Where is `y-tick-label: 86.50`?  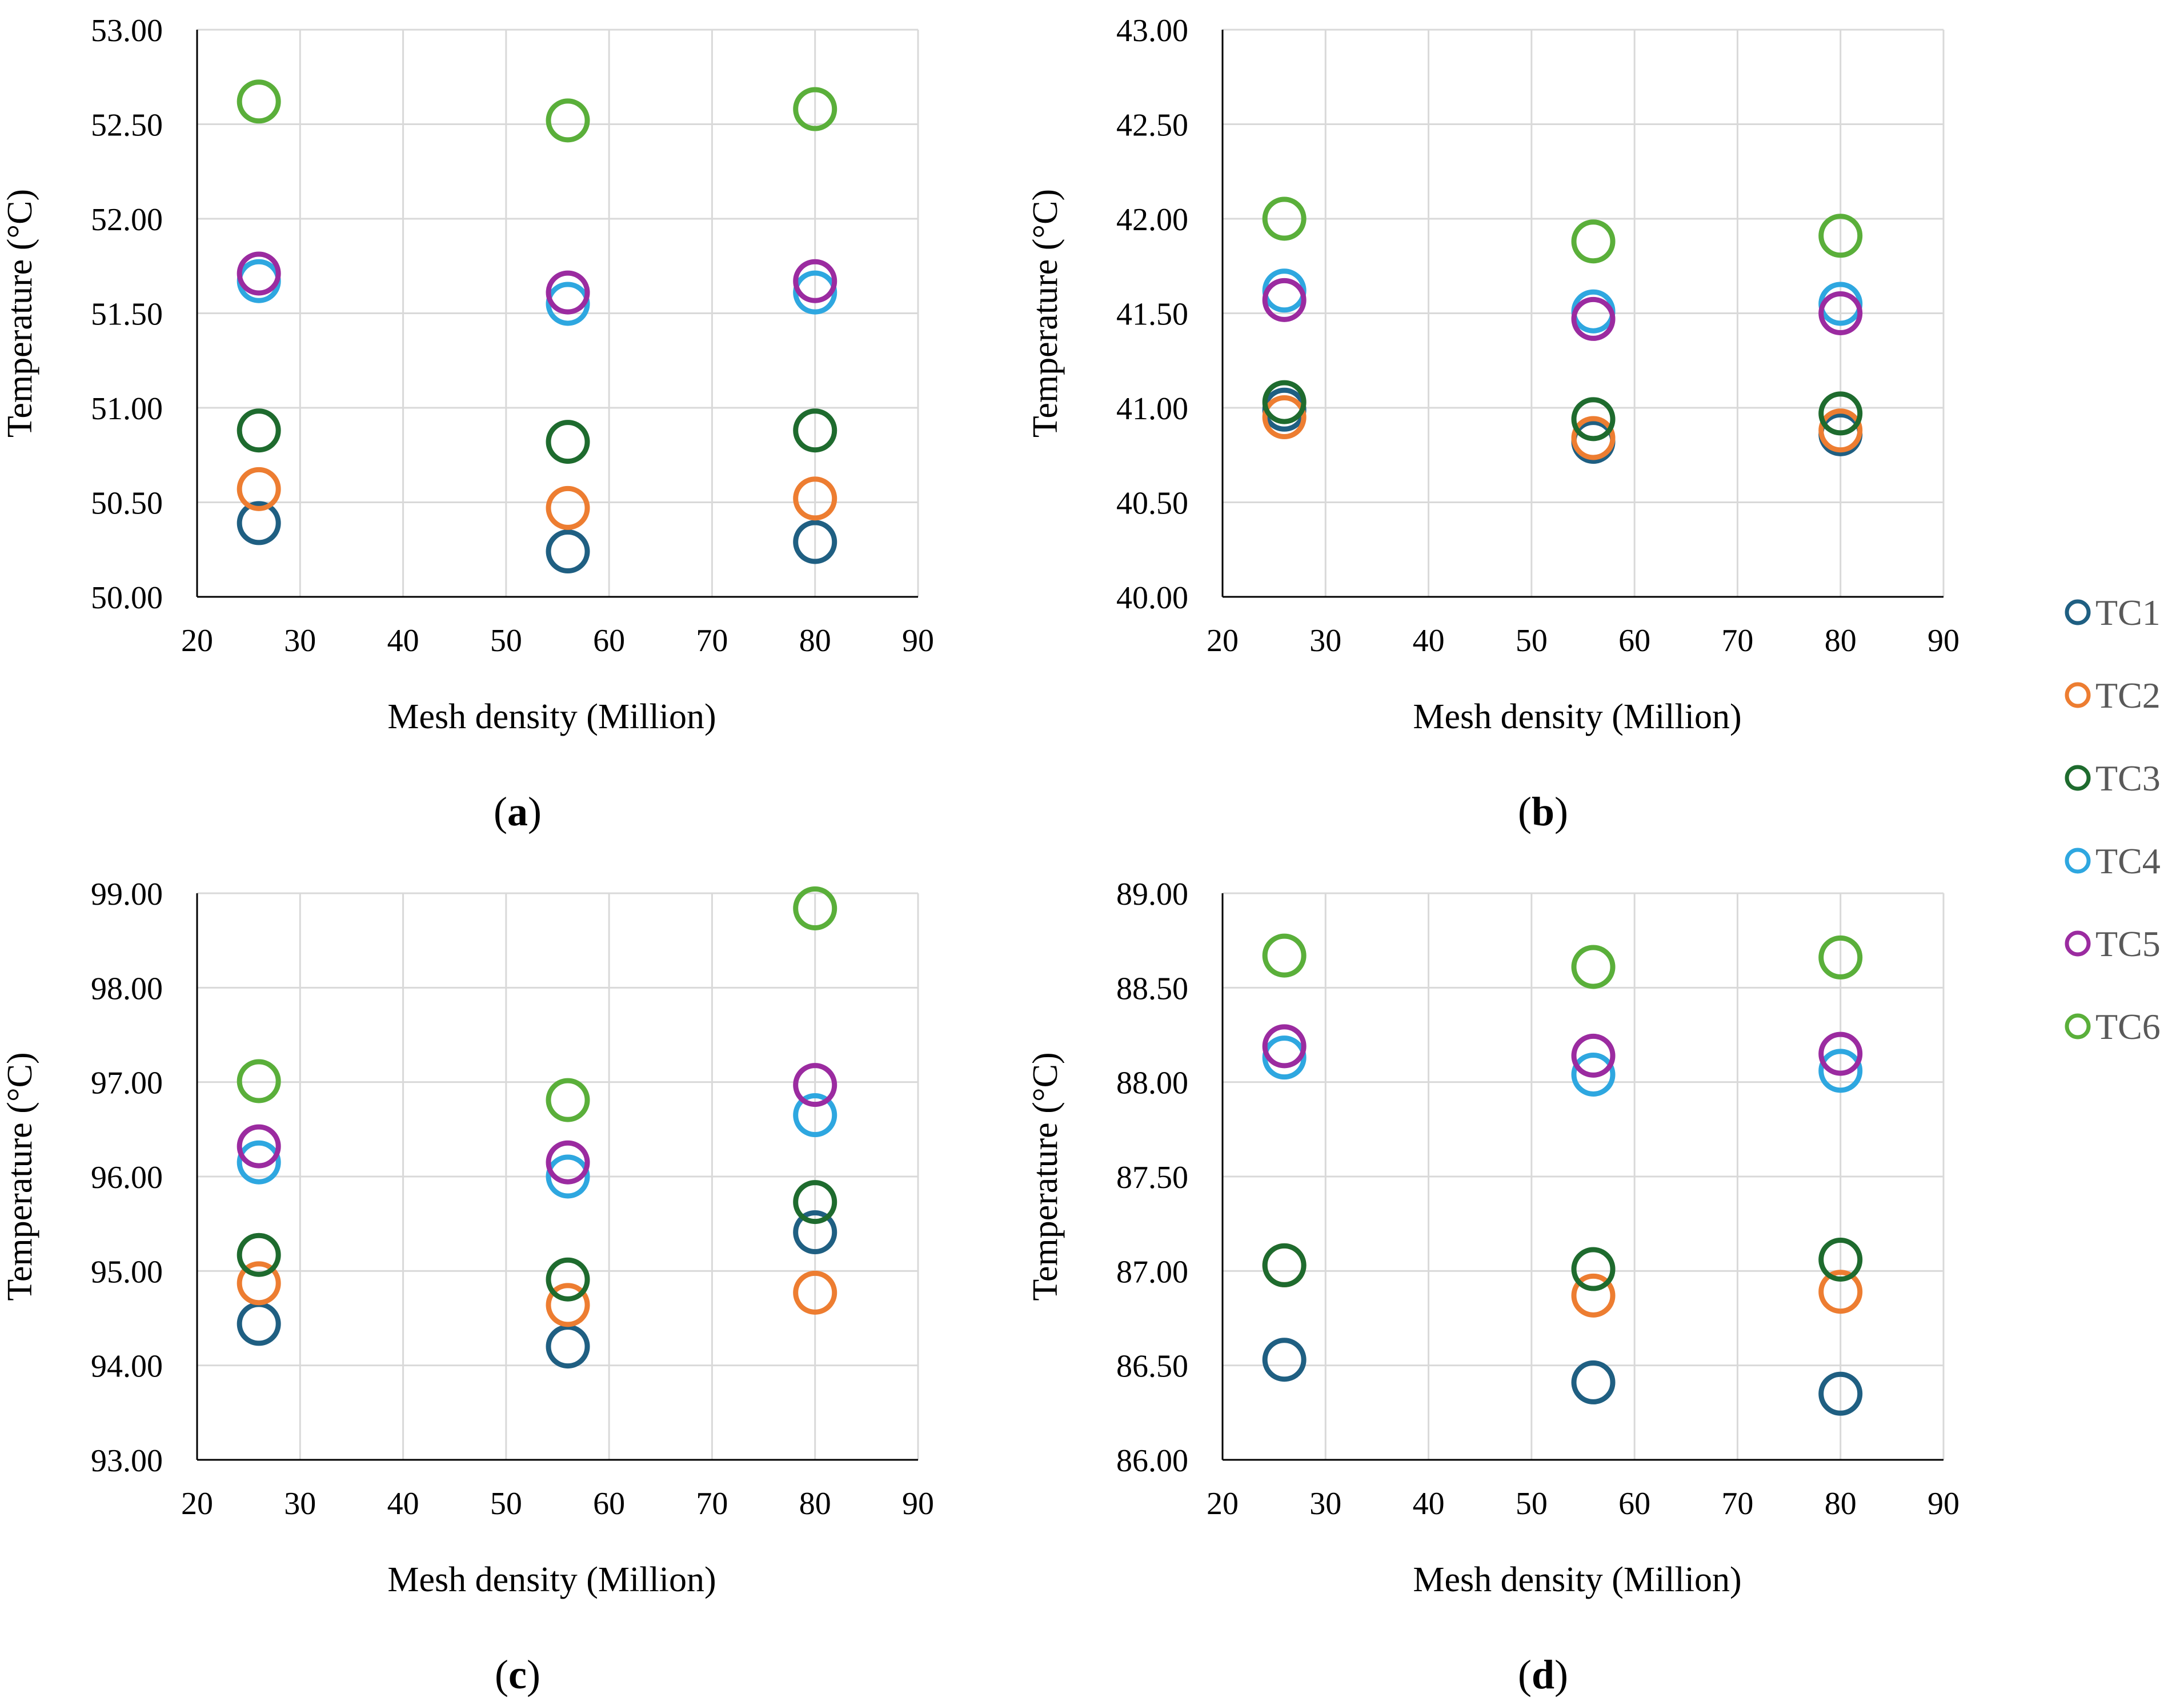
y-tick-label: 86.50 is located at coordinates (1152, 1366).